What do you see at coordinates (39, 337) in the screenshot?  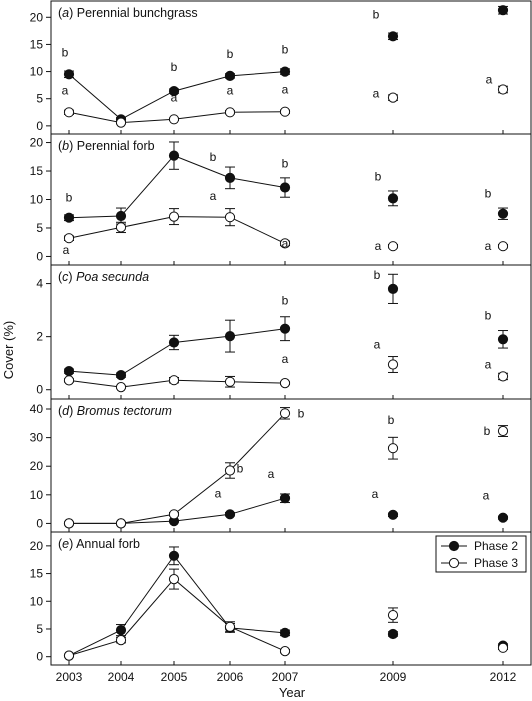 I see `y-tick-label: 2` at bounding box center [39, 337].